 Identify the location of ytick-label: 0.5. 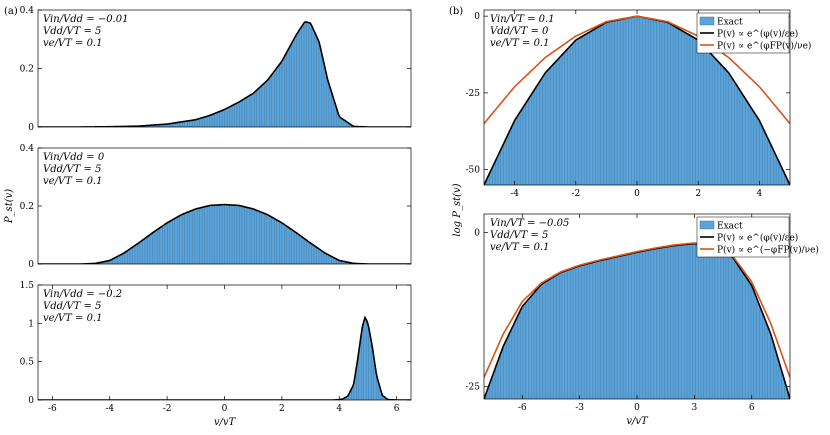
(27, 363).